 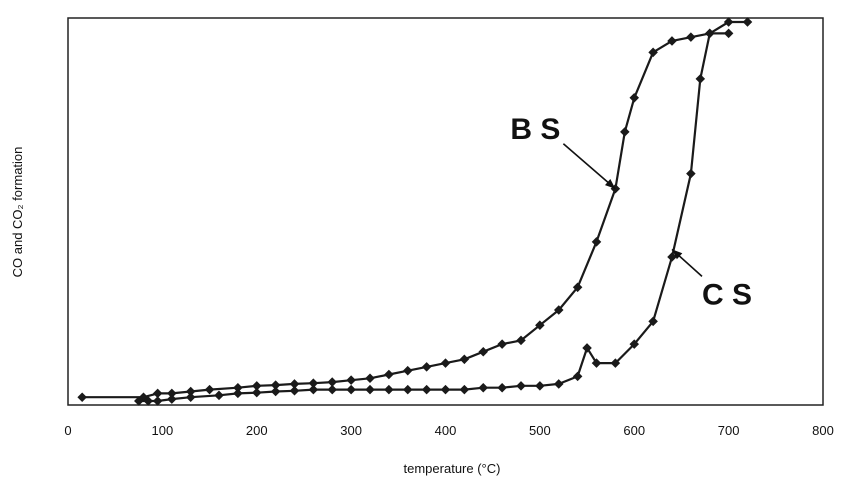 What do you see at coordinates (17, 212) in the screenshot?
I see `y-axis-label: CO and CO₂ formation` at bounding box center [17, 212].